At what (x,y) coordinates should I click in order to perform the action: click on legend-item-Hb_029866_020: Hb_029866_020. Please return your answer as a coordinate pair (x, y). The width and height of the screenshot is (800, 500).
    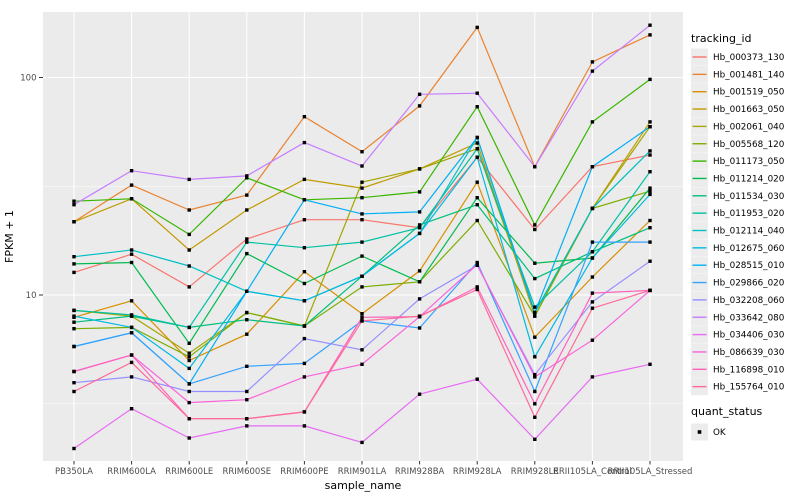
    Looking at the image, I should click on (738, 283).